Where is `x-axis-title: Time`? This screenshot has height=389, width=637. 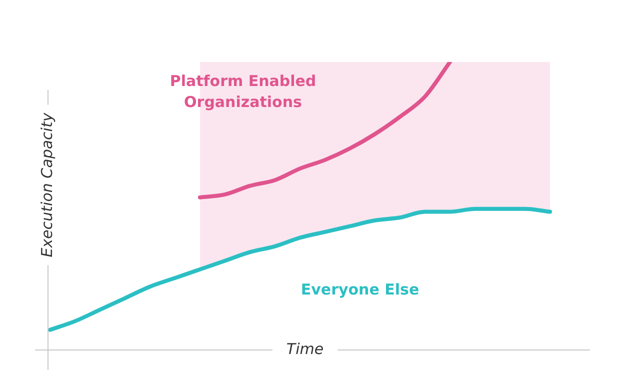 x-axis-title: Time is located at coordinates (305, 349).